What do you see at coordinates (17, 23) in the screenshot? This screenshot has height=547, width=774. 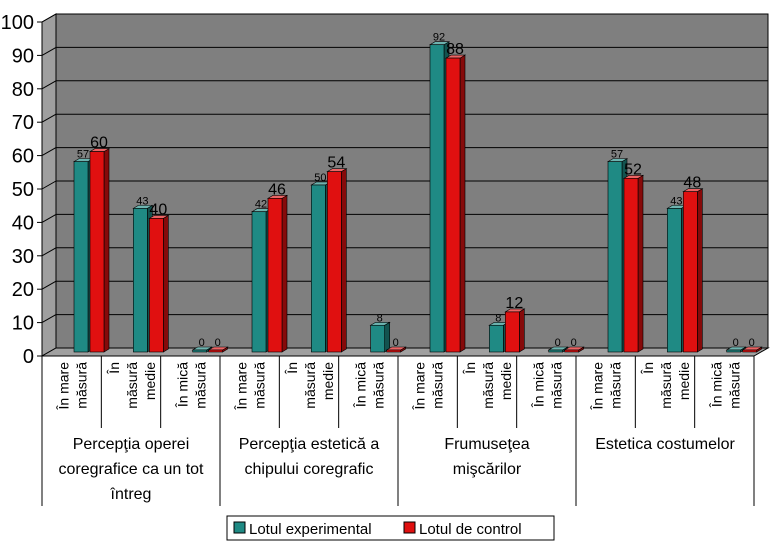 I see `y-tick-label: 100` at bounding box center [17, 23].